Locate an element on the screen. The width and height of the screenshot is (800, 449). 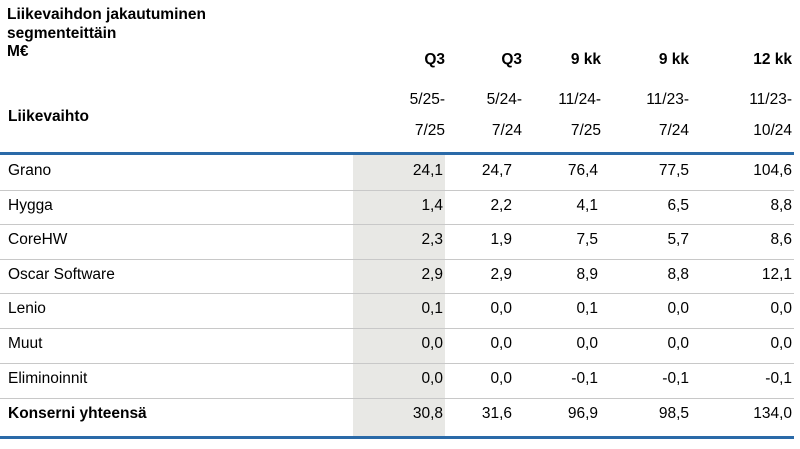
segment-name: Konserni yhteensä is located at coordinates (77, 413).